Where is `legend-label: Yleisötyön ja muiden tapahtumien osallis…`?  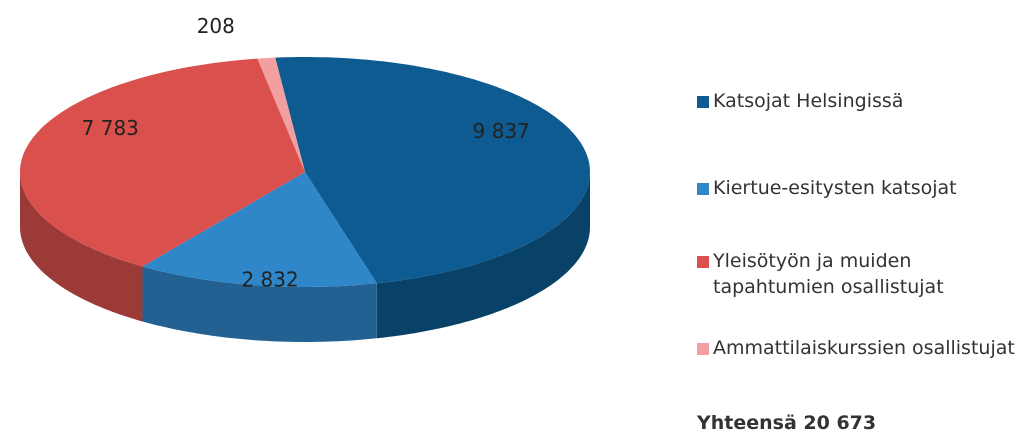 legend-label: Yleisötyön ja muiden tapahtumien osallis… is located at coordinates (828, 274).